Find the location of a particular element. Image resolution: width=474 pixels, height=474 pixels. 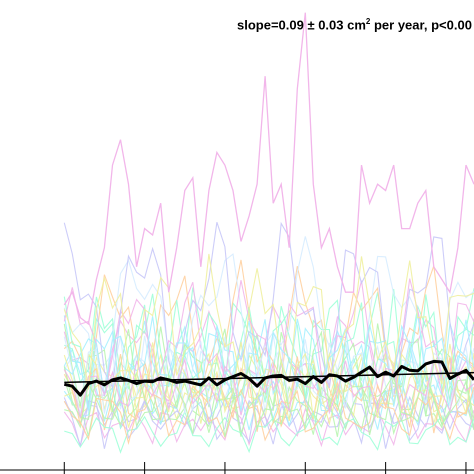

slope-annotation: slope=0.09 ± 0.03 cm2 per year, p<0.00 is located at coordinates (354, 24).